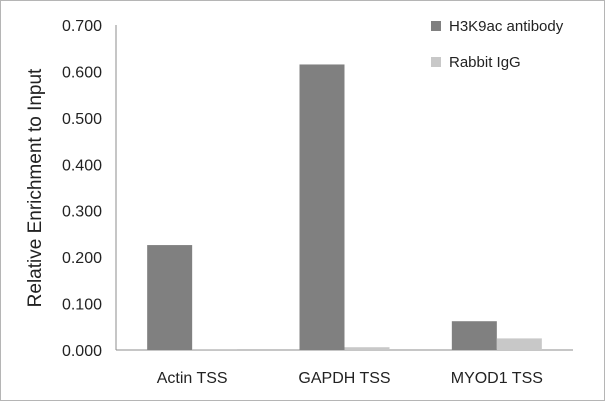 This screenshot has width=605, height=402. What do you see at coordinates (497, 44) in the screenshot?
I see `legend: H3K9ac antibody Rabbit IgG` at bounding box center [497, 44].